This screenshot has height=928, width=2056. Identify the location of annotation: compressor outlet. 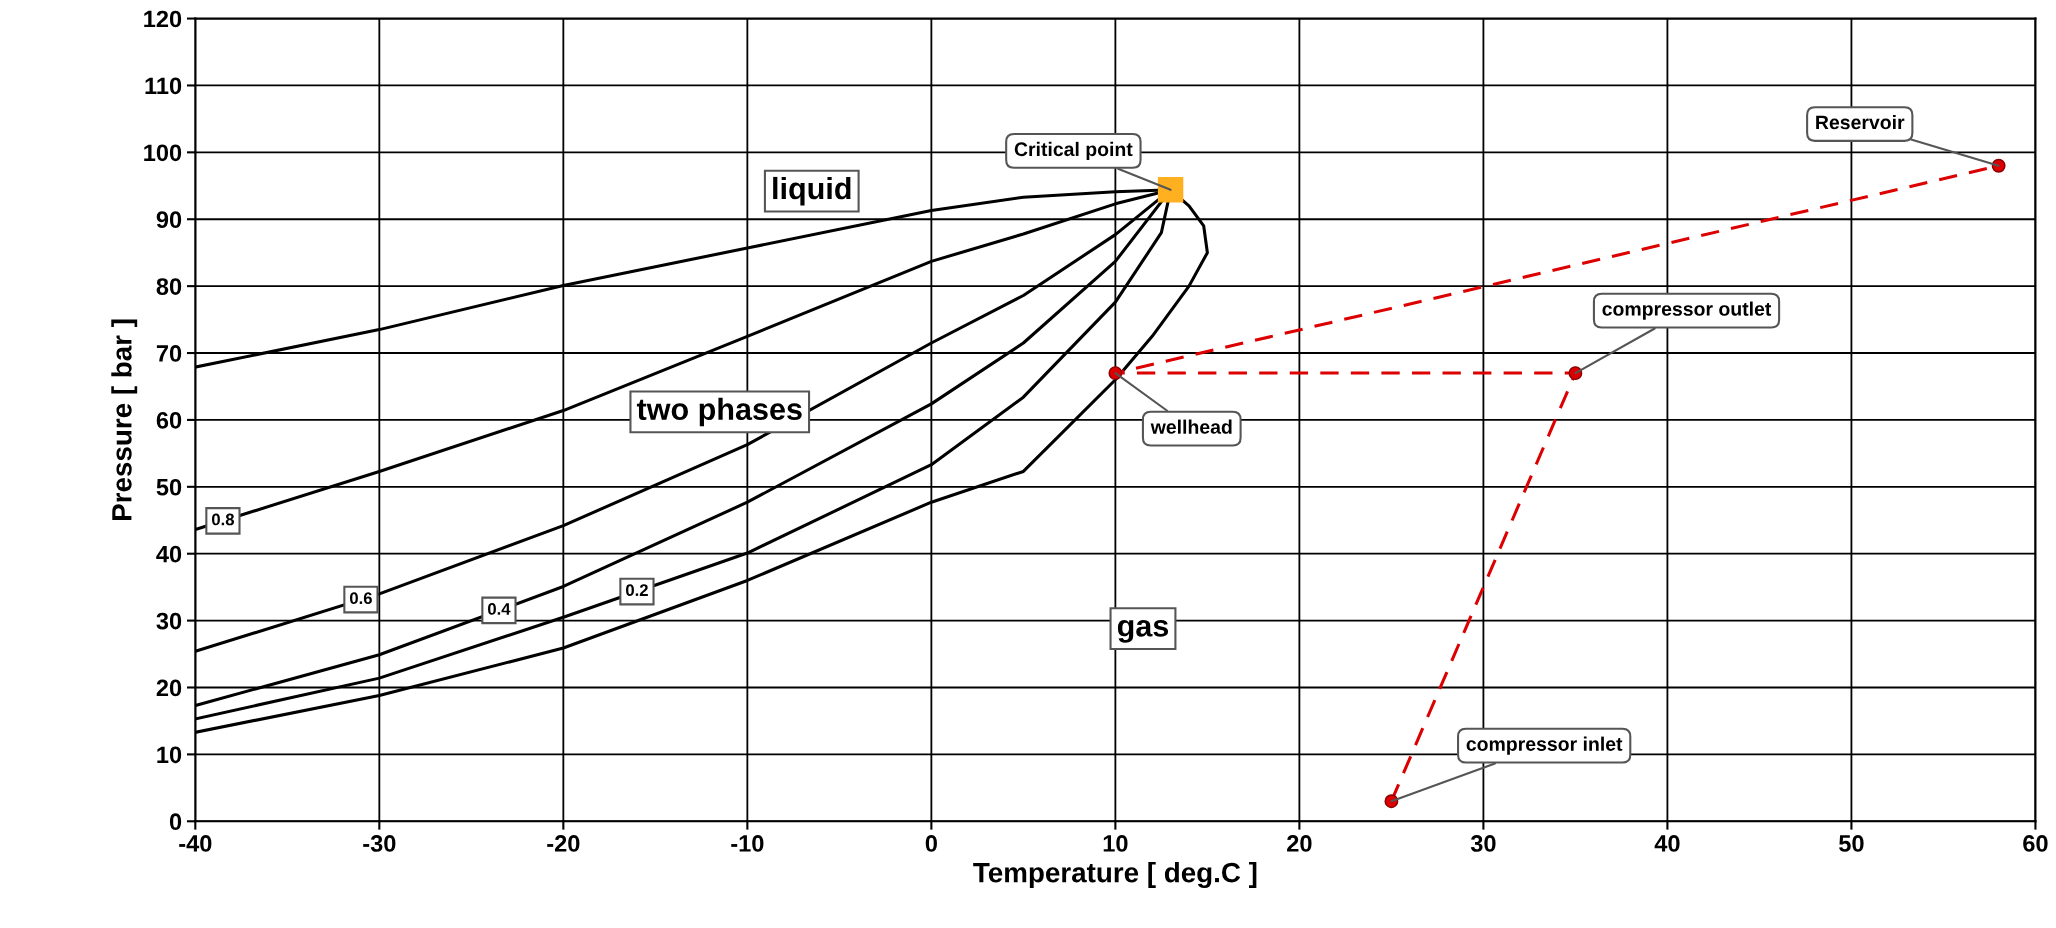
(1687, 310).